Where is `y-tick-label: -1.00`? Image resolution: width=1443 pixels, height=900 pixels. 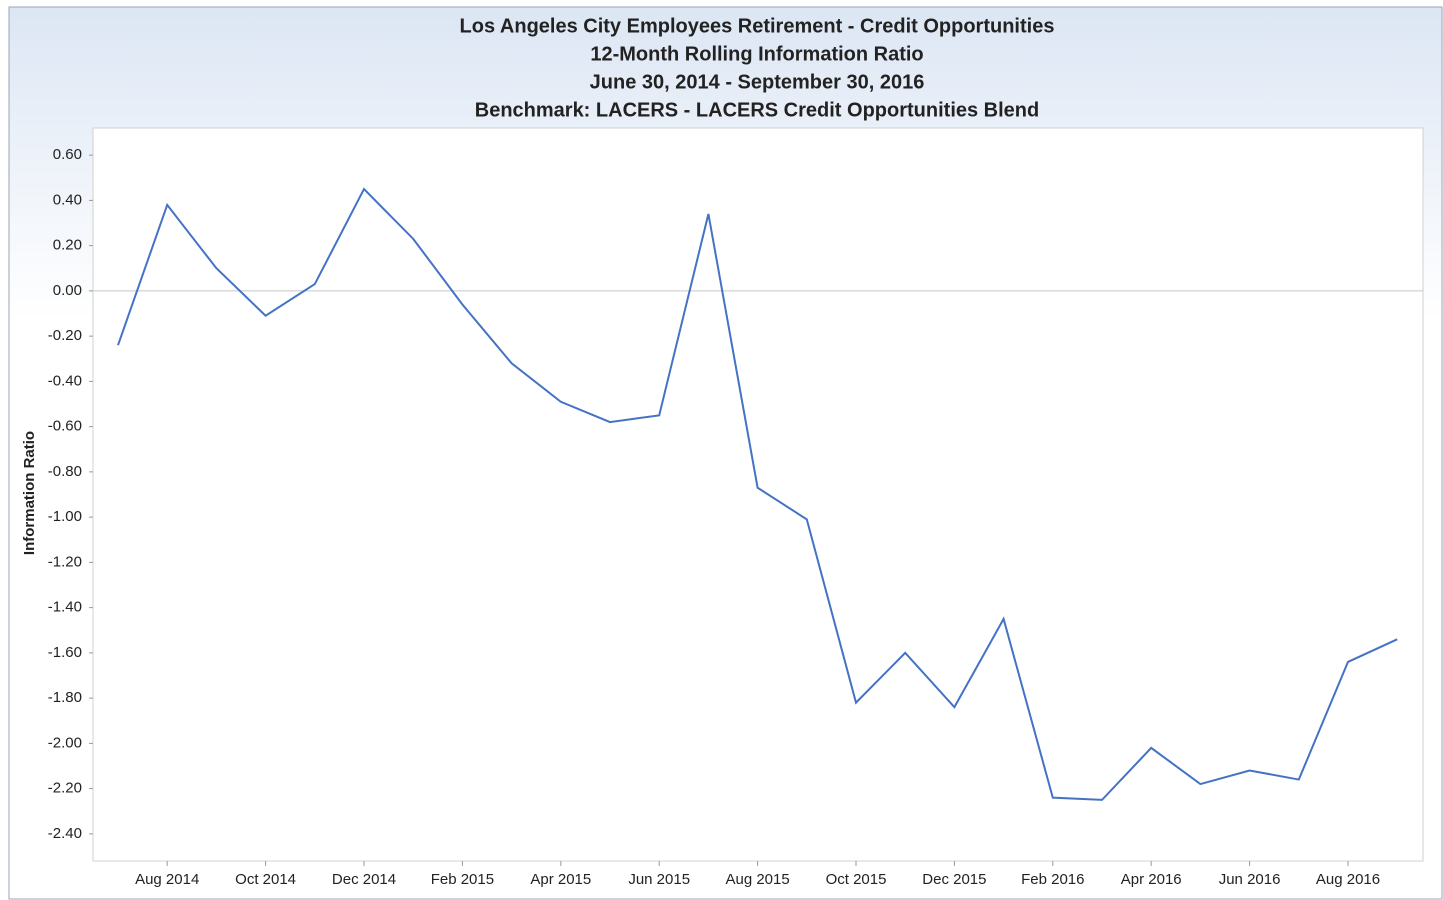 y-tick-label: -1.00 is located at coordinates (65, 516).